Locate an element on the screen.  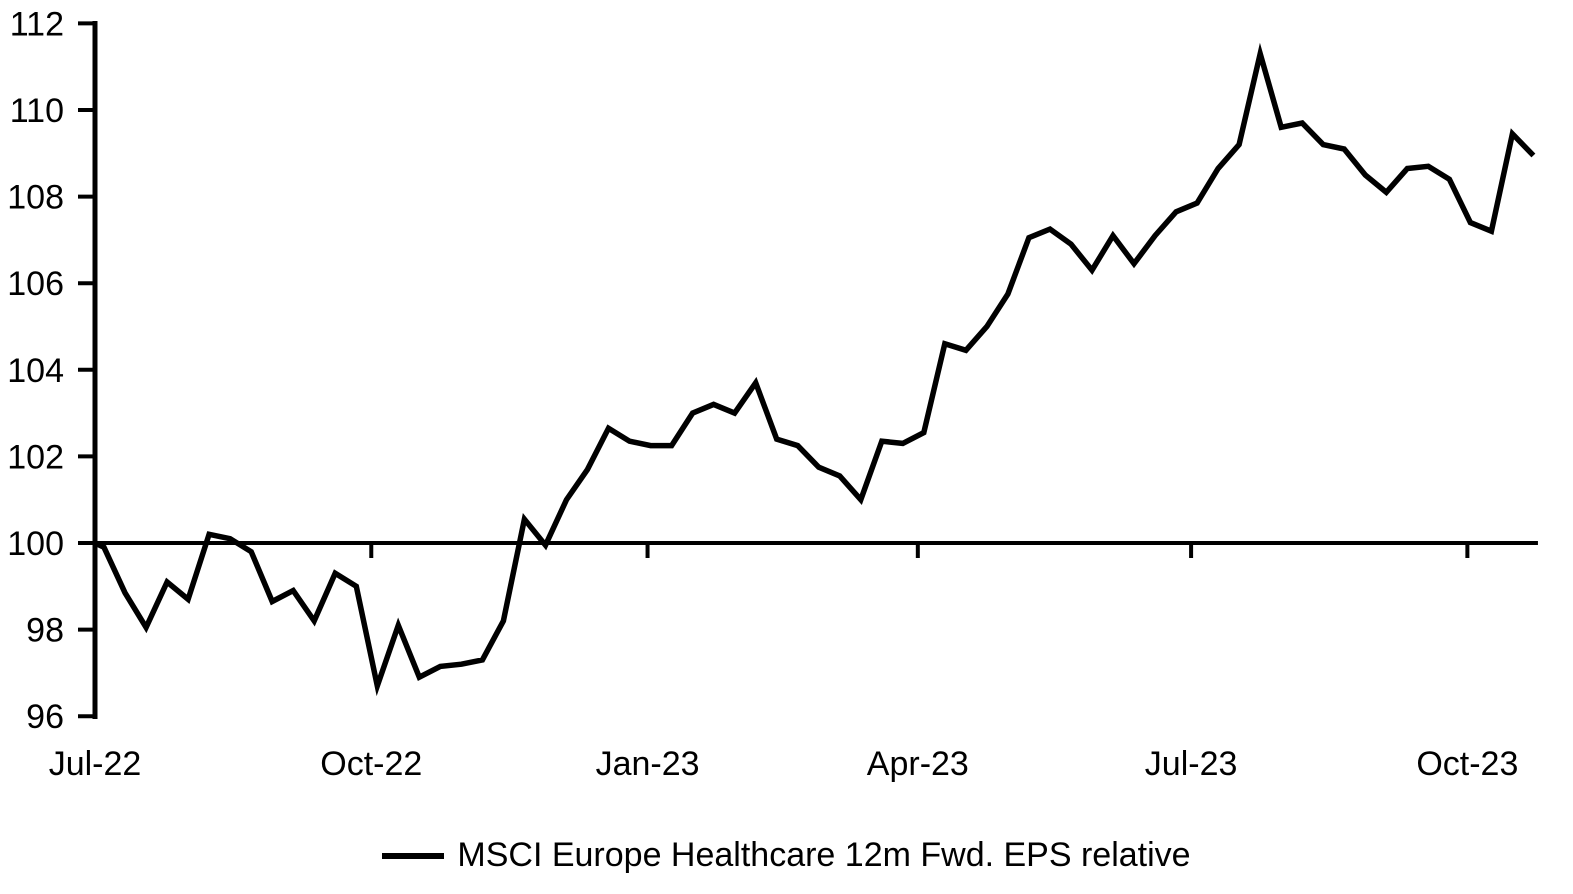
y-axis-tick-label: 98 is located at coordinates (45, 631).